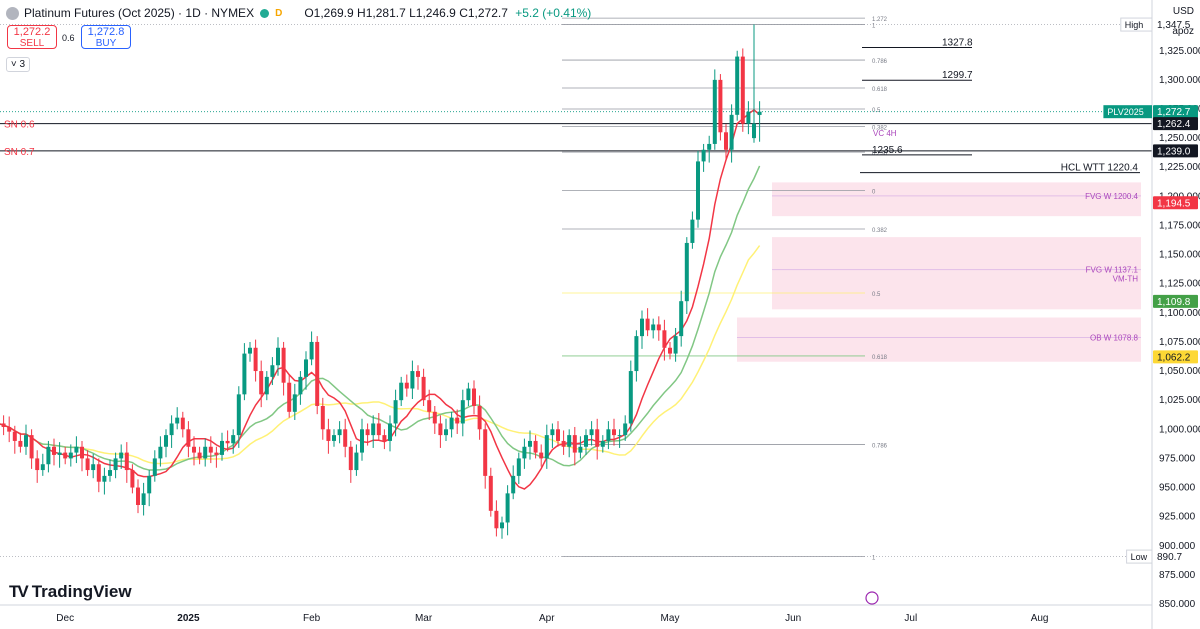 The height and width of the screenshot is (629, 1200). I want to click on delayed-badge: D, so click(279, 13).